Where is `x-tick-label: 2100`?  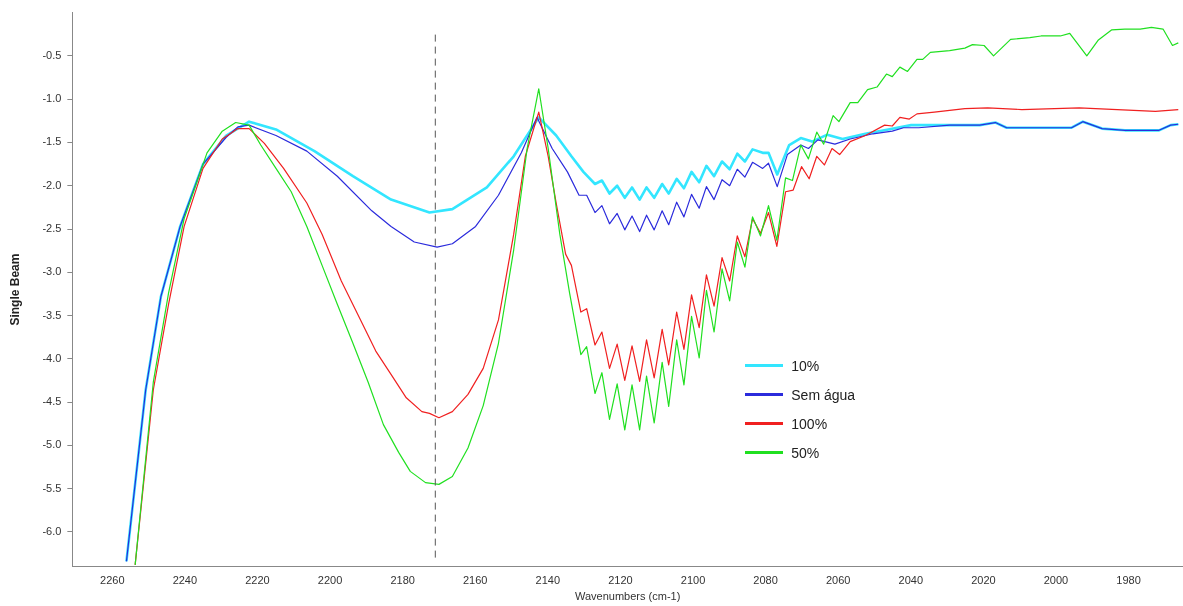
x-tick-label: 2100 is located at coordinates (693, 580).